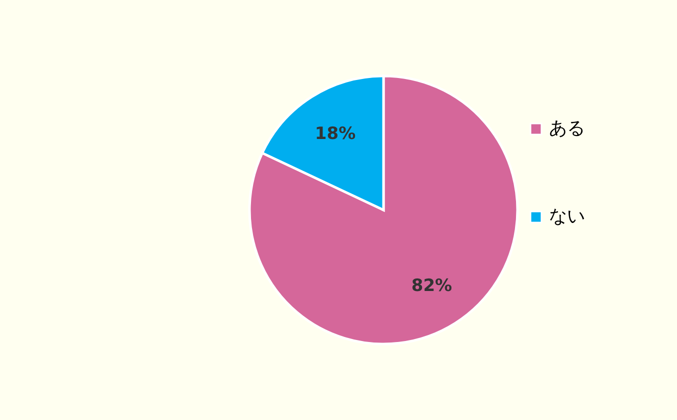 This screenshot has height=420, width=677. I want to click on legend-label: ない, so click(567, 216).